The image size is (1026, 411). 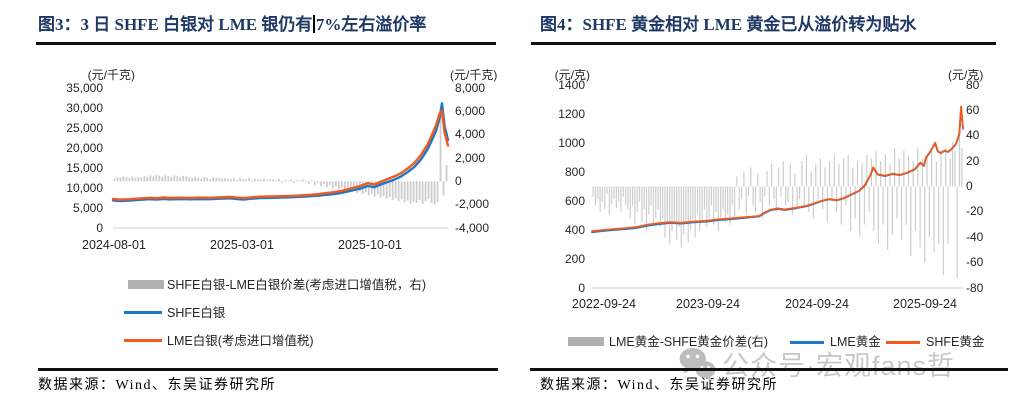 I want to click on gold-left-axis-unit: (元/克), so click(x=572, y=75).